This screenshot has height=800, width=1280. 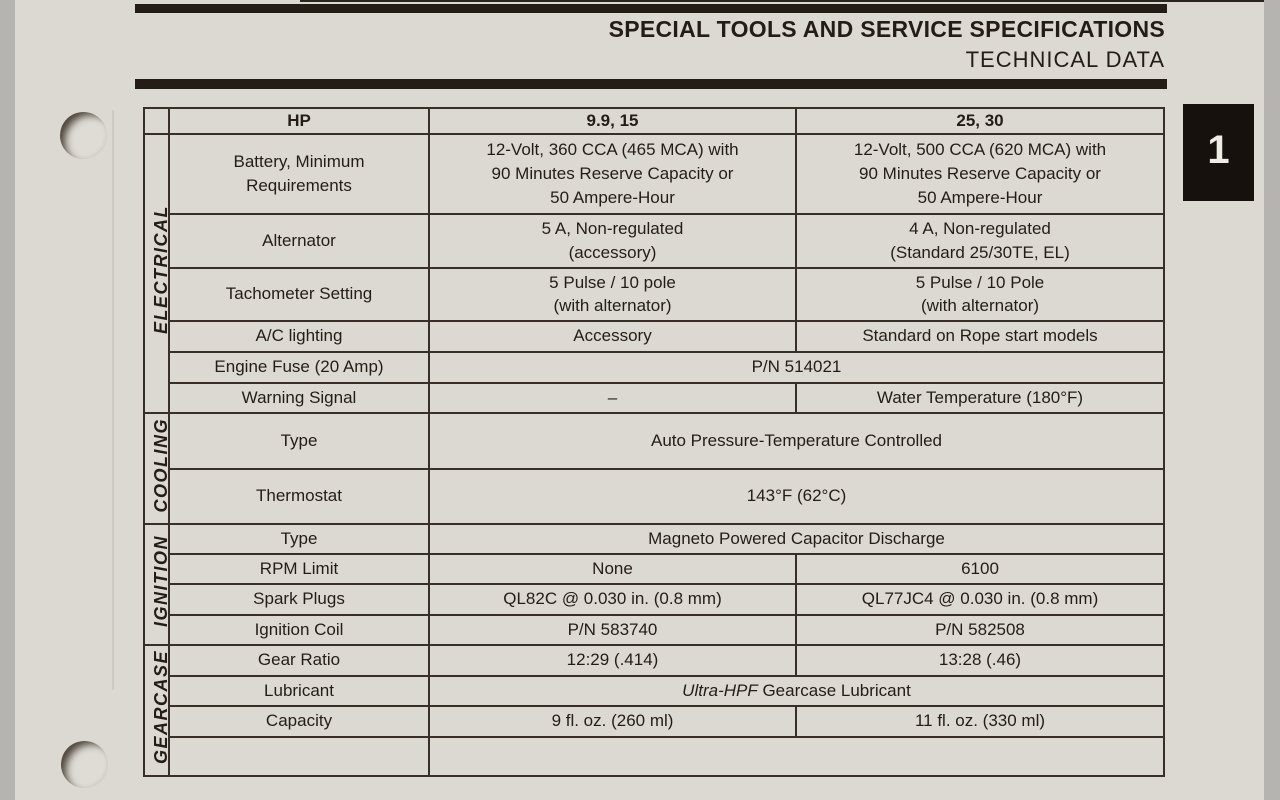 I want to click on cell-tachometer-9915: 5 Pulse / 10 pole (with alternator), so click(x=612, y=294).